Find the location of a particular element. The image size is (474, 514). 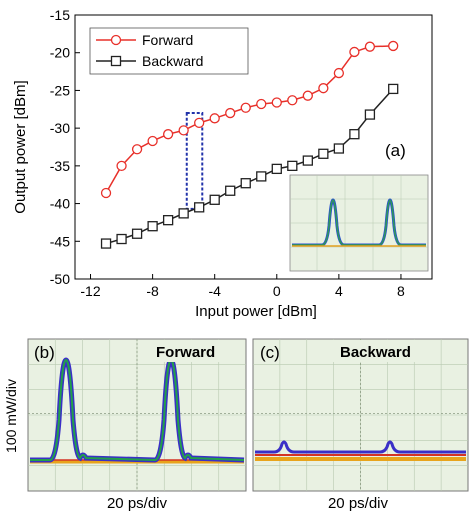

x-tick-label: -4 is located at coordinates (214, 291).